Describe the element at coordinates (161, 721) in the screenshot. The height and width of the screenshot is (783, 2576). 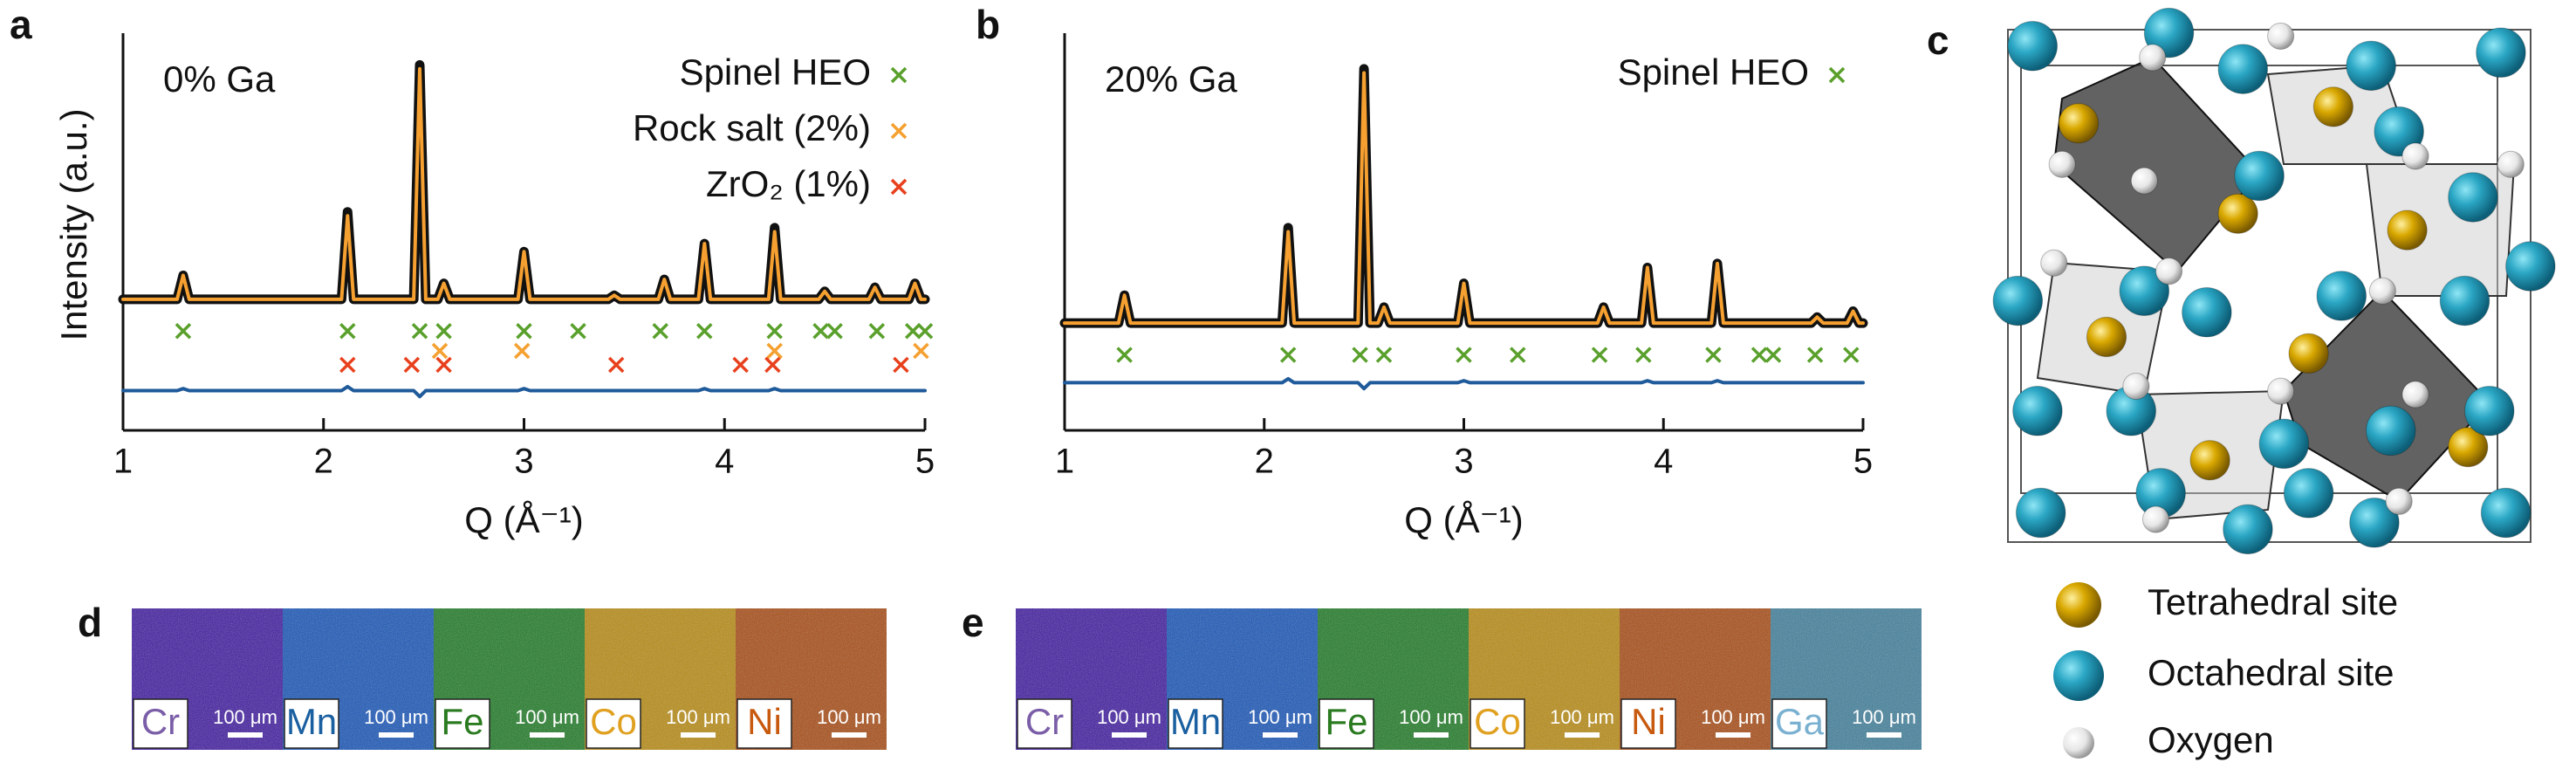
I see `element-label: Cr` at that location.